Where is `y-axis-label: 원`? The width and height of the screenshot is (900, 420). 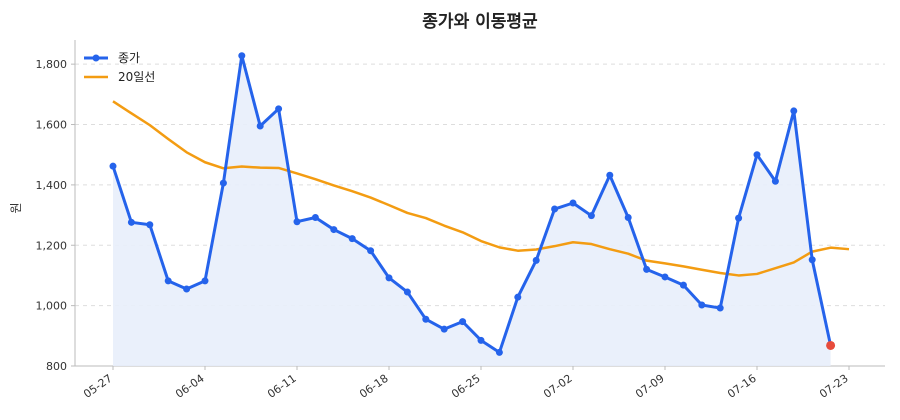
y-axis-label: 원 is located at coordinates (16, 207).